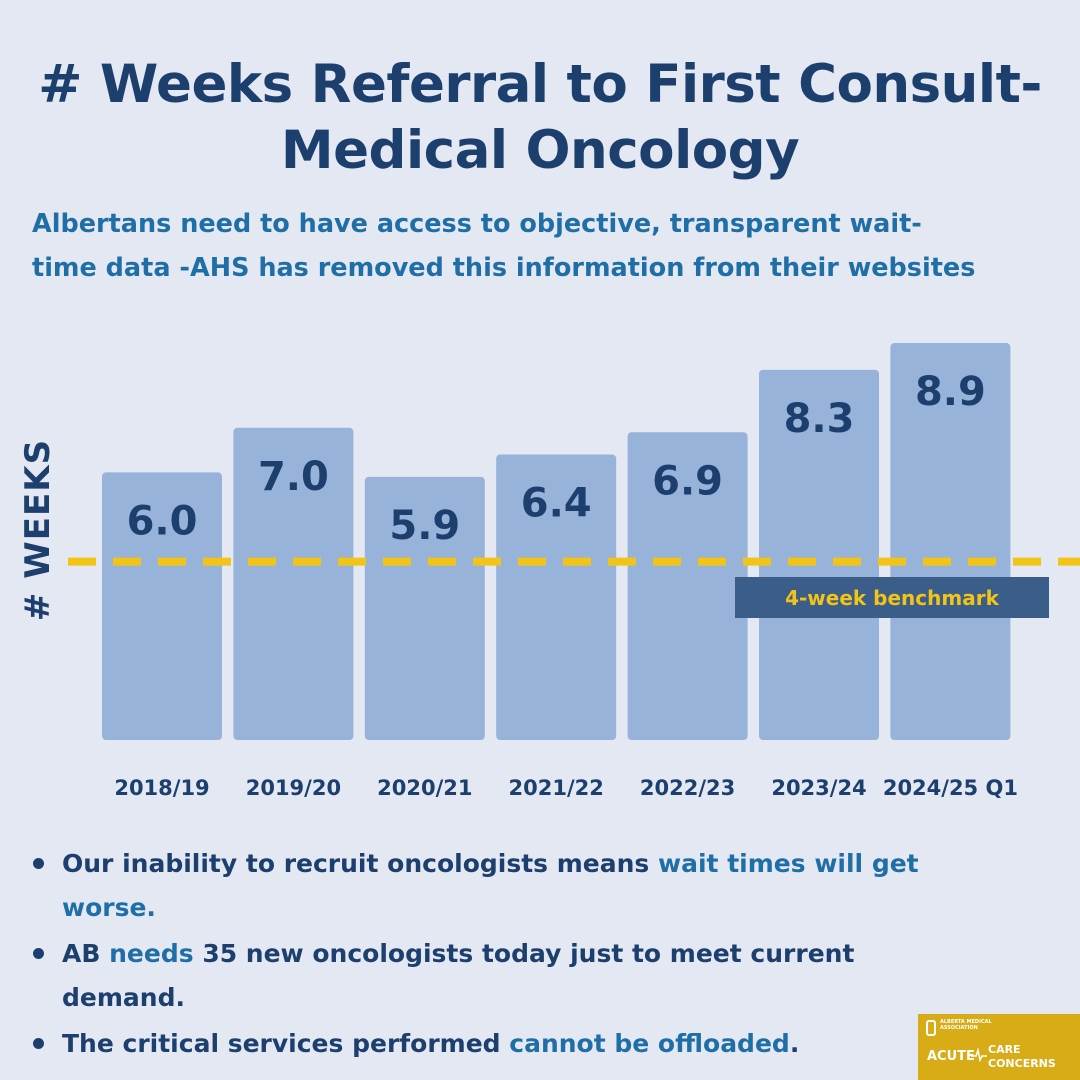 The height and width of the screenshot is (1080, 1080). I want to click on value-labels-layer: 6.0 7.0 5.9 6.4 6.9 8.3 8.9, so click(556, 459).